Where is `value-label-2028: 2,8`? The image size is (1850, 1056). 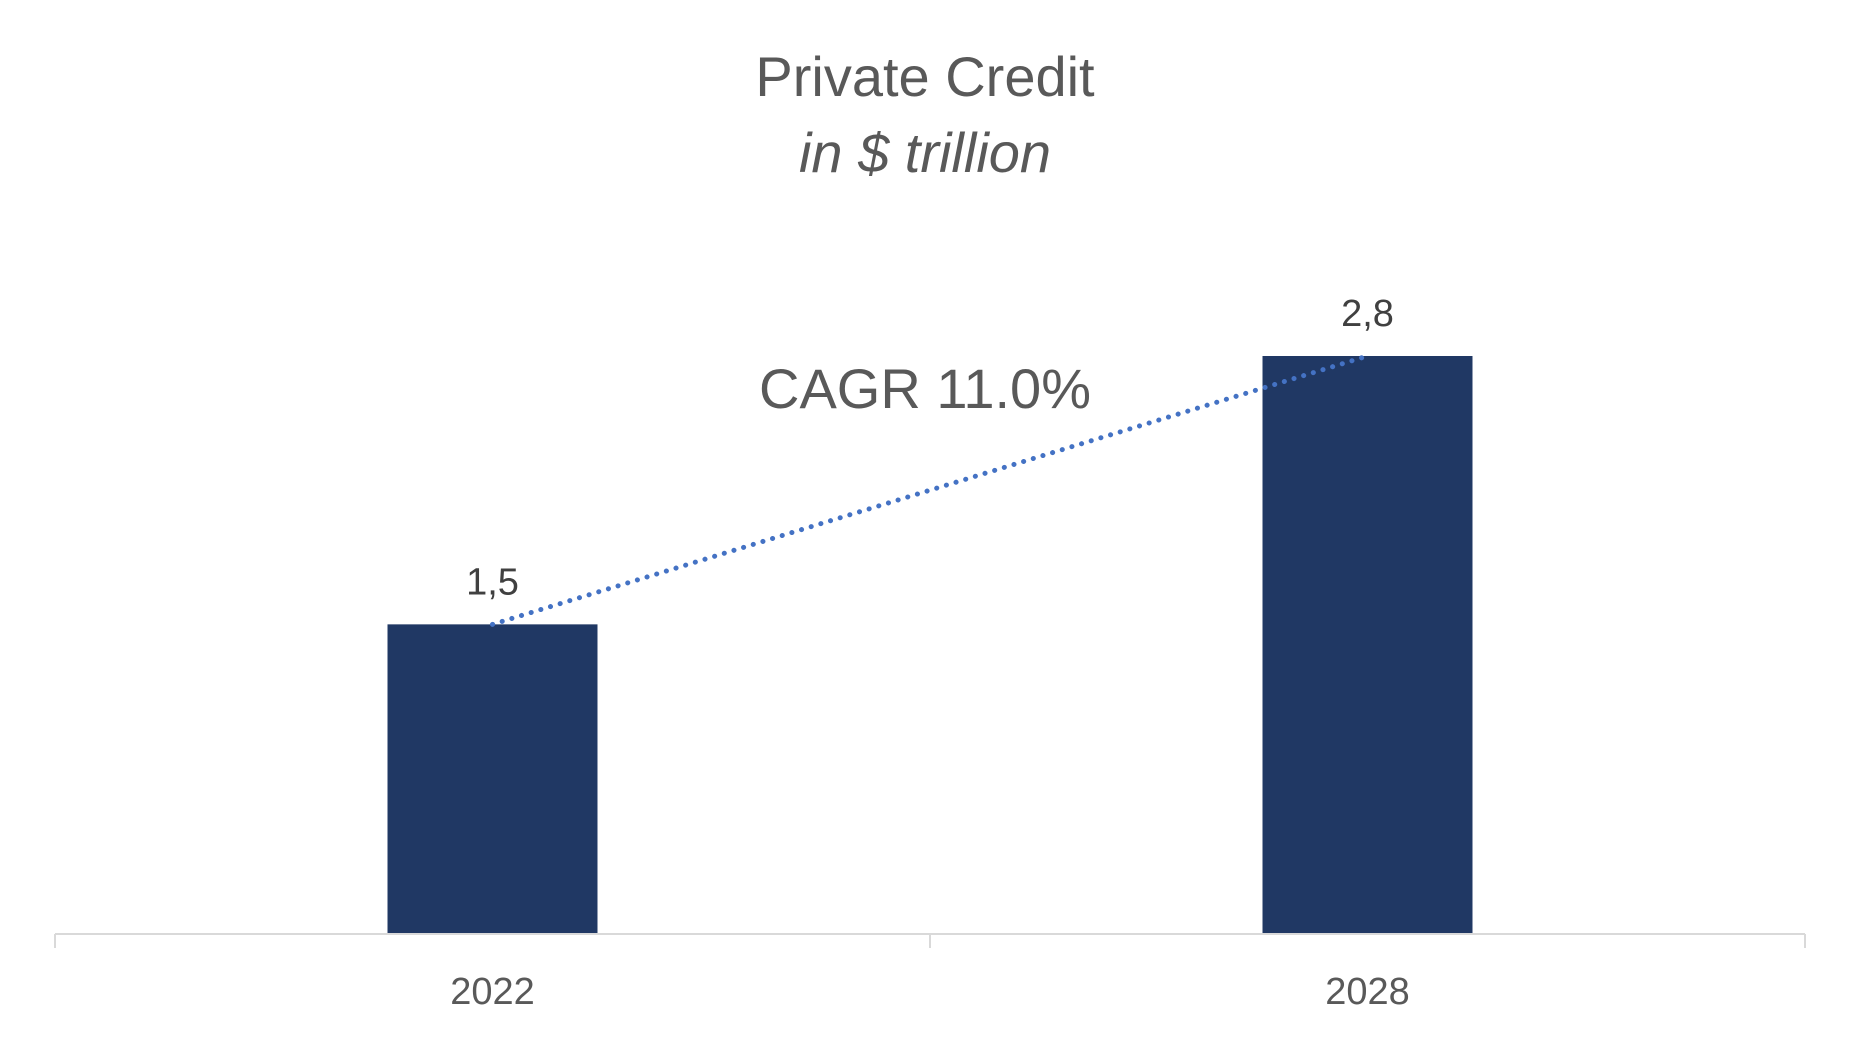 value-label-2028: 2,8 is located at coordinates (1367, 314).